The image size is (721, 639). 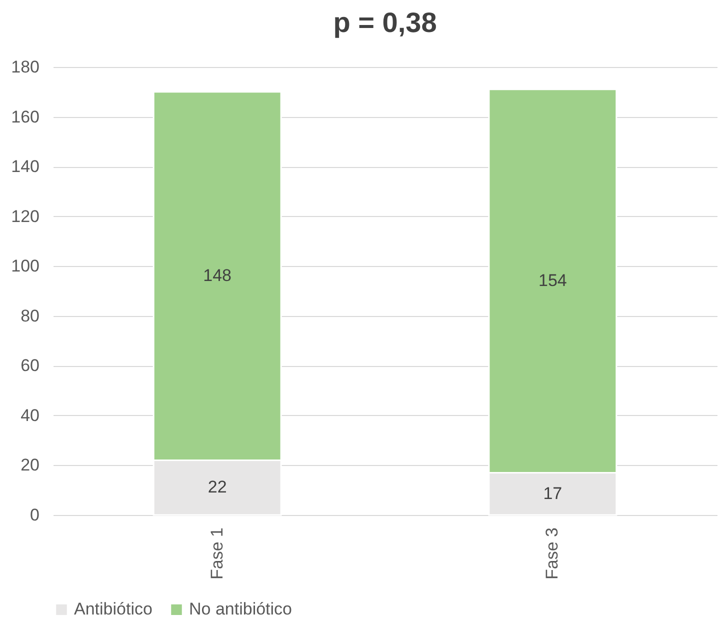 What do you see at coordinates (240, 609) in the screenshot?
I see `legend-label: No antibiótico` at bounding box center [240, 609].